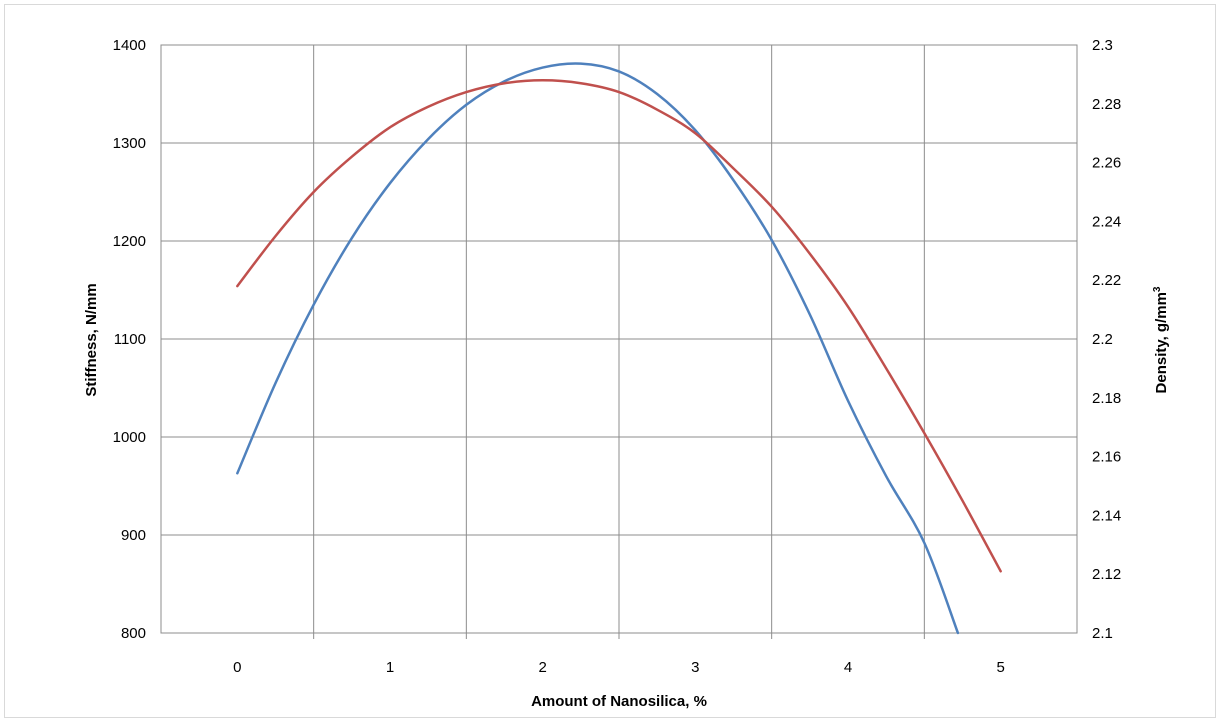 This screenshot has height=724, width=1222. Describe the element at coordinates (129, 241) in the screenshot. I see `y-left-tick-label: 1200` at that location.